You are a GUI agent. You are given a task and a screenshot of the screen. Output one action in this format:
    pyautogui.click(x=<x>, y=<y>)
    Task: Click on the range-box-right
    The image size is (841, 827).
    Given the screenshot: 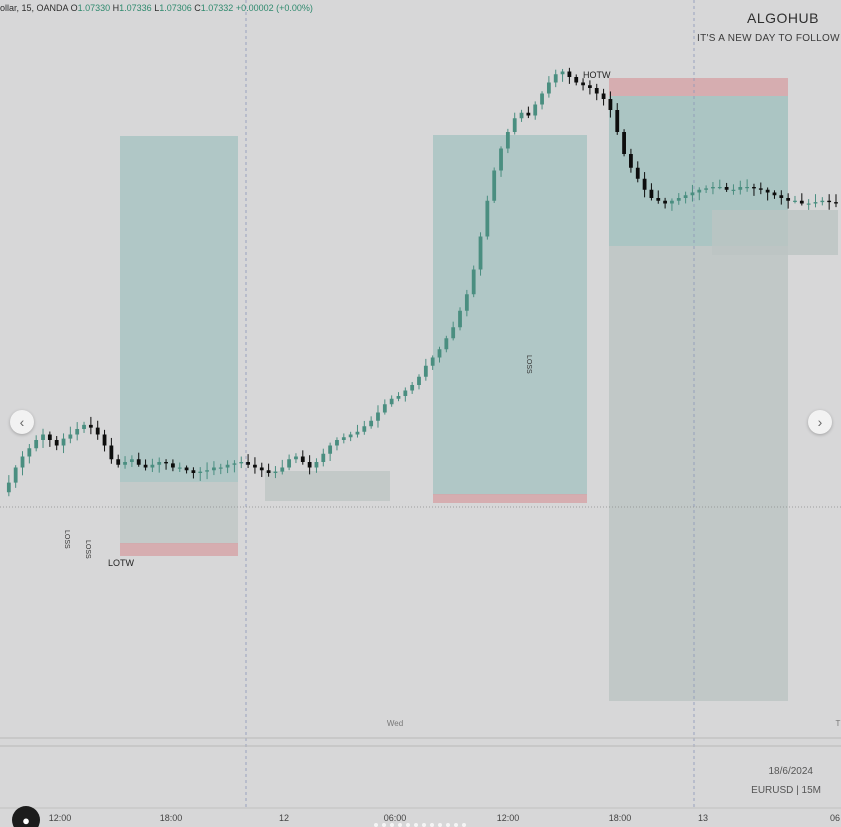 What is the action you would take?
    pyautogui.click(x=775, y=232)
    